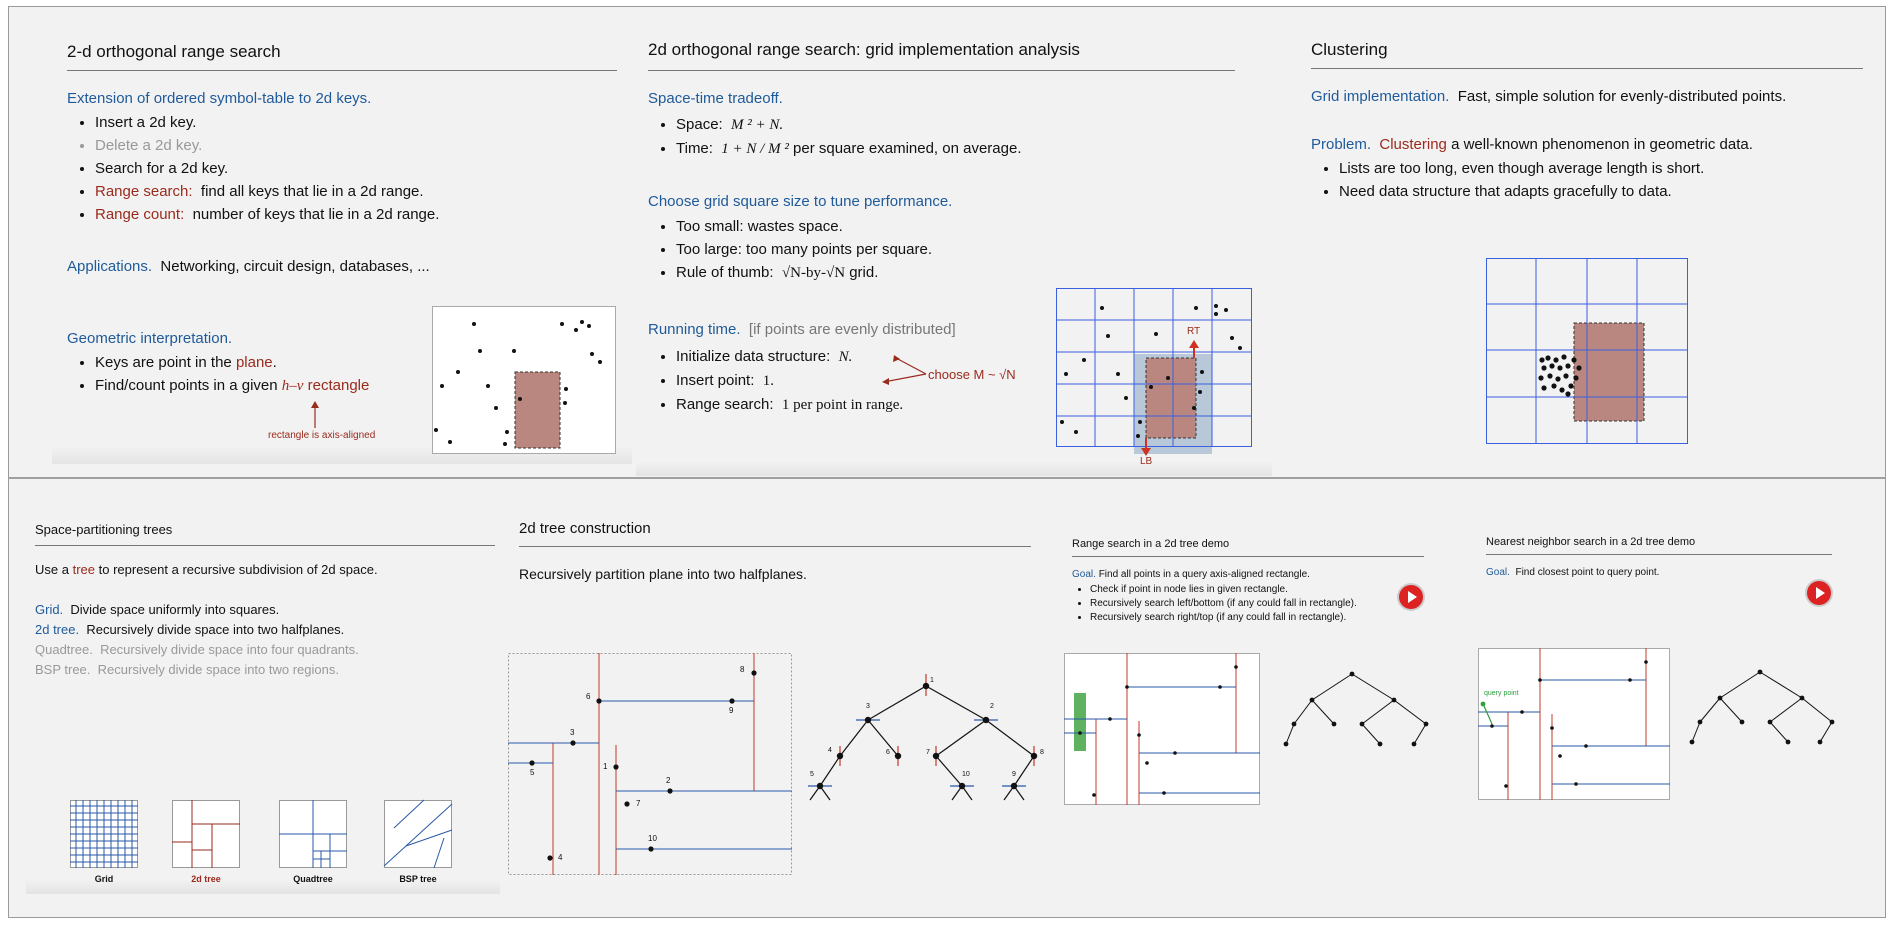  Describe the element at coordinates (206, 879) in the screenshot. I see `caption-2d-tree: 2d tree` at that location.